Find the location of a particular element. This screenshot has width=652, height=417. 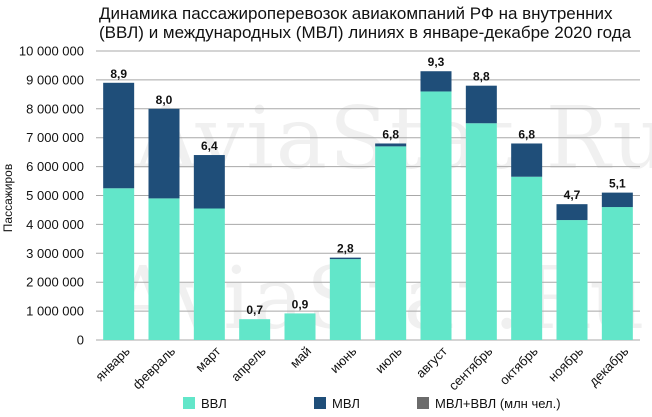

data-label: 8,9 is located at coordinates (118, 74).